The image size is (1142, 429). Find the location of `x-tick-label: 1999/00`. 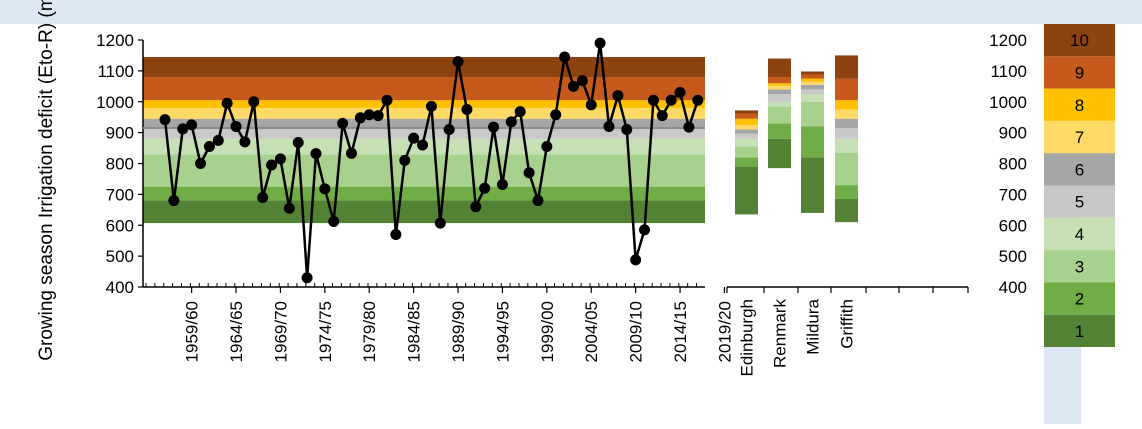

x-tick-label: 1999/00 is located at coordinates (547, 331).